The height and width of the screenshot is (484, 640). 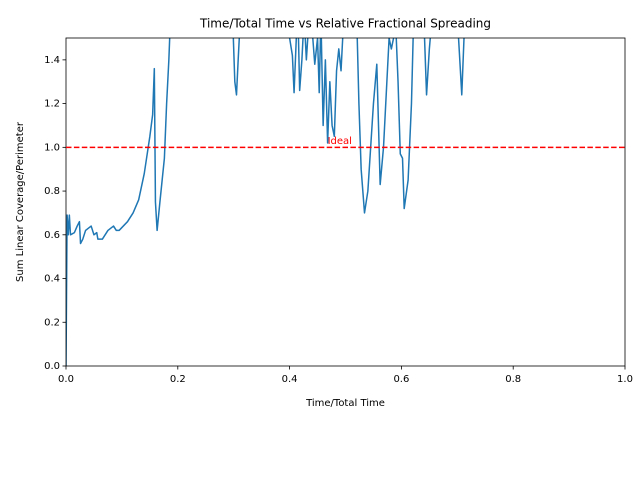 What do you see at coordinates (52, 235) in the screenshot?
I see `y-tick-label: 0.6` at bounding box center [52, 235].